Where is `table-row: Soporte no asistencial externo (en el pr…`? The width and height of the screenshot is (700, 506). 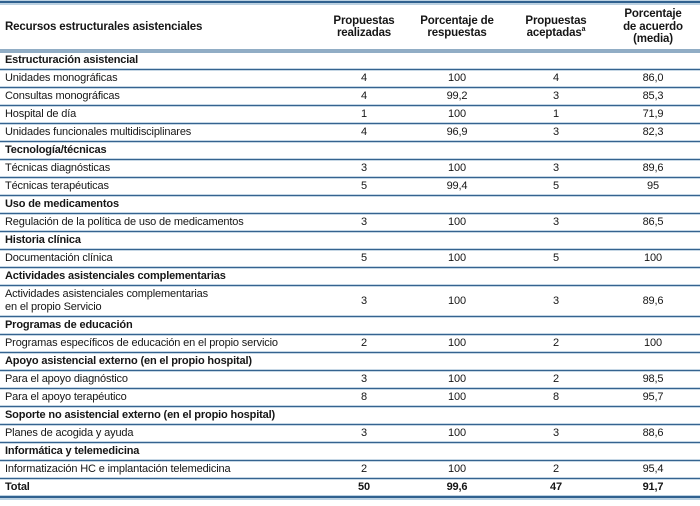 table-row: Soporte no asistencial externo (en el pr… is located at coordinates (350, 415).